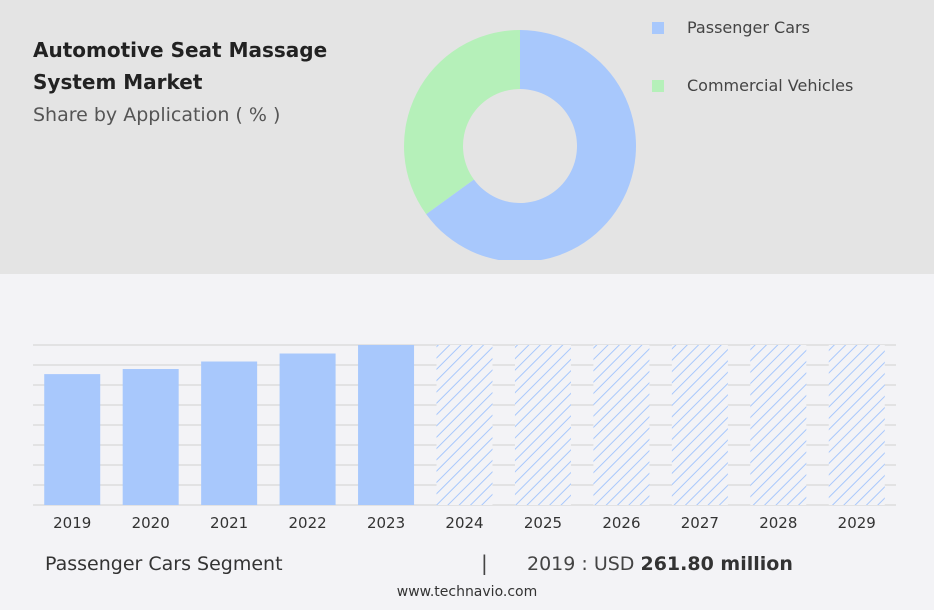  What do you see at coordinates (778, 523) in the screenshot?
I see `x-tick-2028: 2028` at bounding box center [778, 523].